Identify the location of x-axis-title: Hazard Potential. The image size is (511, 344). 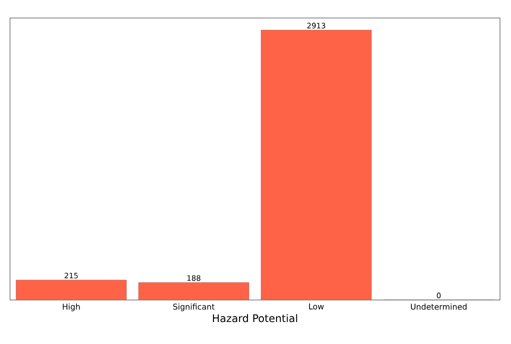
(255, 318).